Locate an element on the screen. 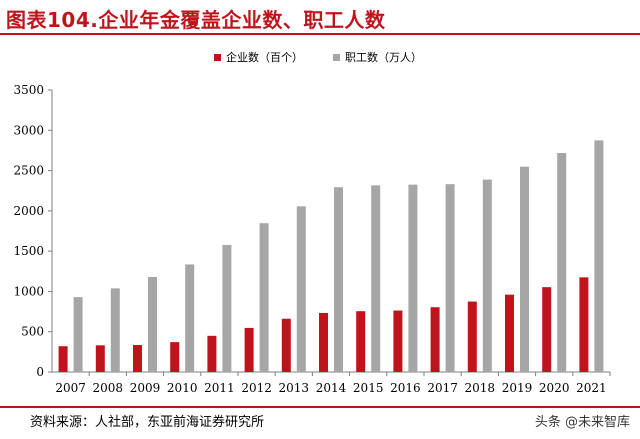  x-tick-label: 2013 is located at coordinates (294, 388).